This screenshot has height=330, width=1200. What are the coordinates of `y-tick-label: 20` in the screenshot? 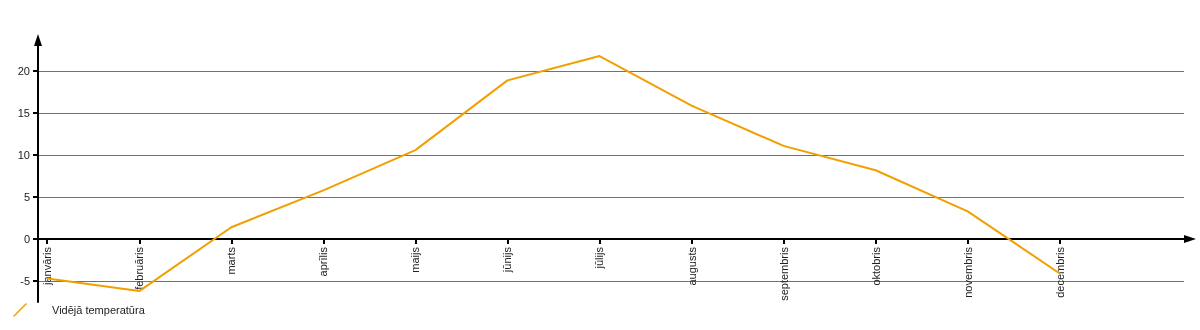 It's located at (23, 71).